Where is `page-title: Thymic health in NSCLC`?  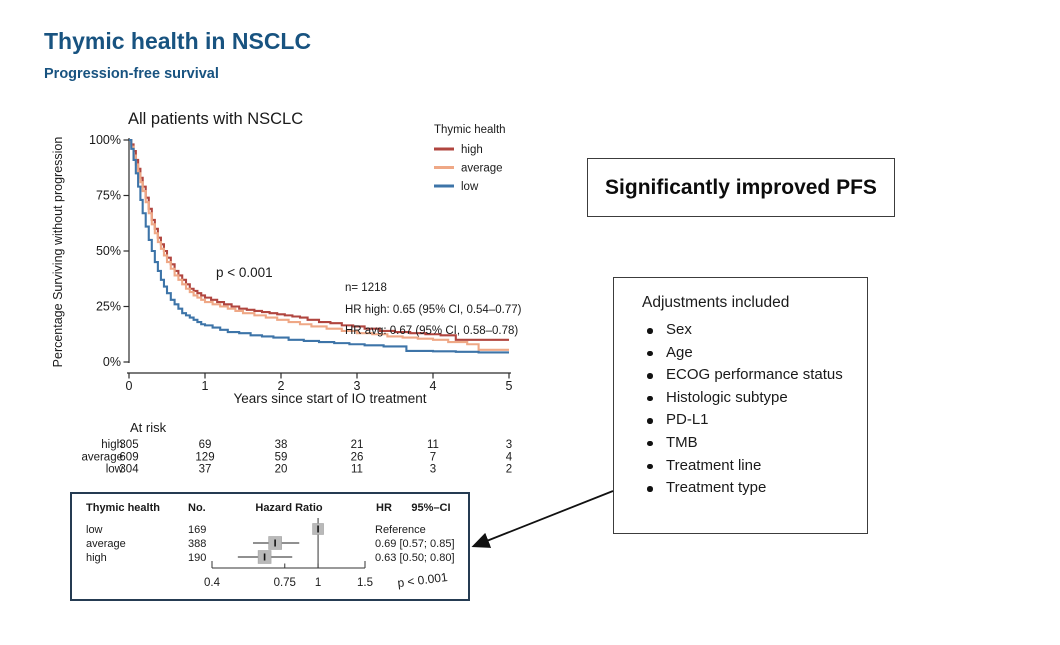 page-title: Thymic health in NSCLC is located at coordinates (178, 41).